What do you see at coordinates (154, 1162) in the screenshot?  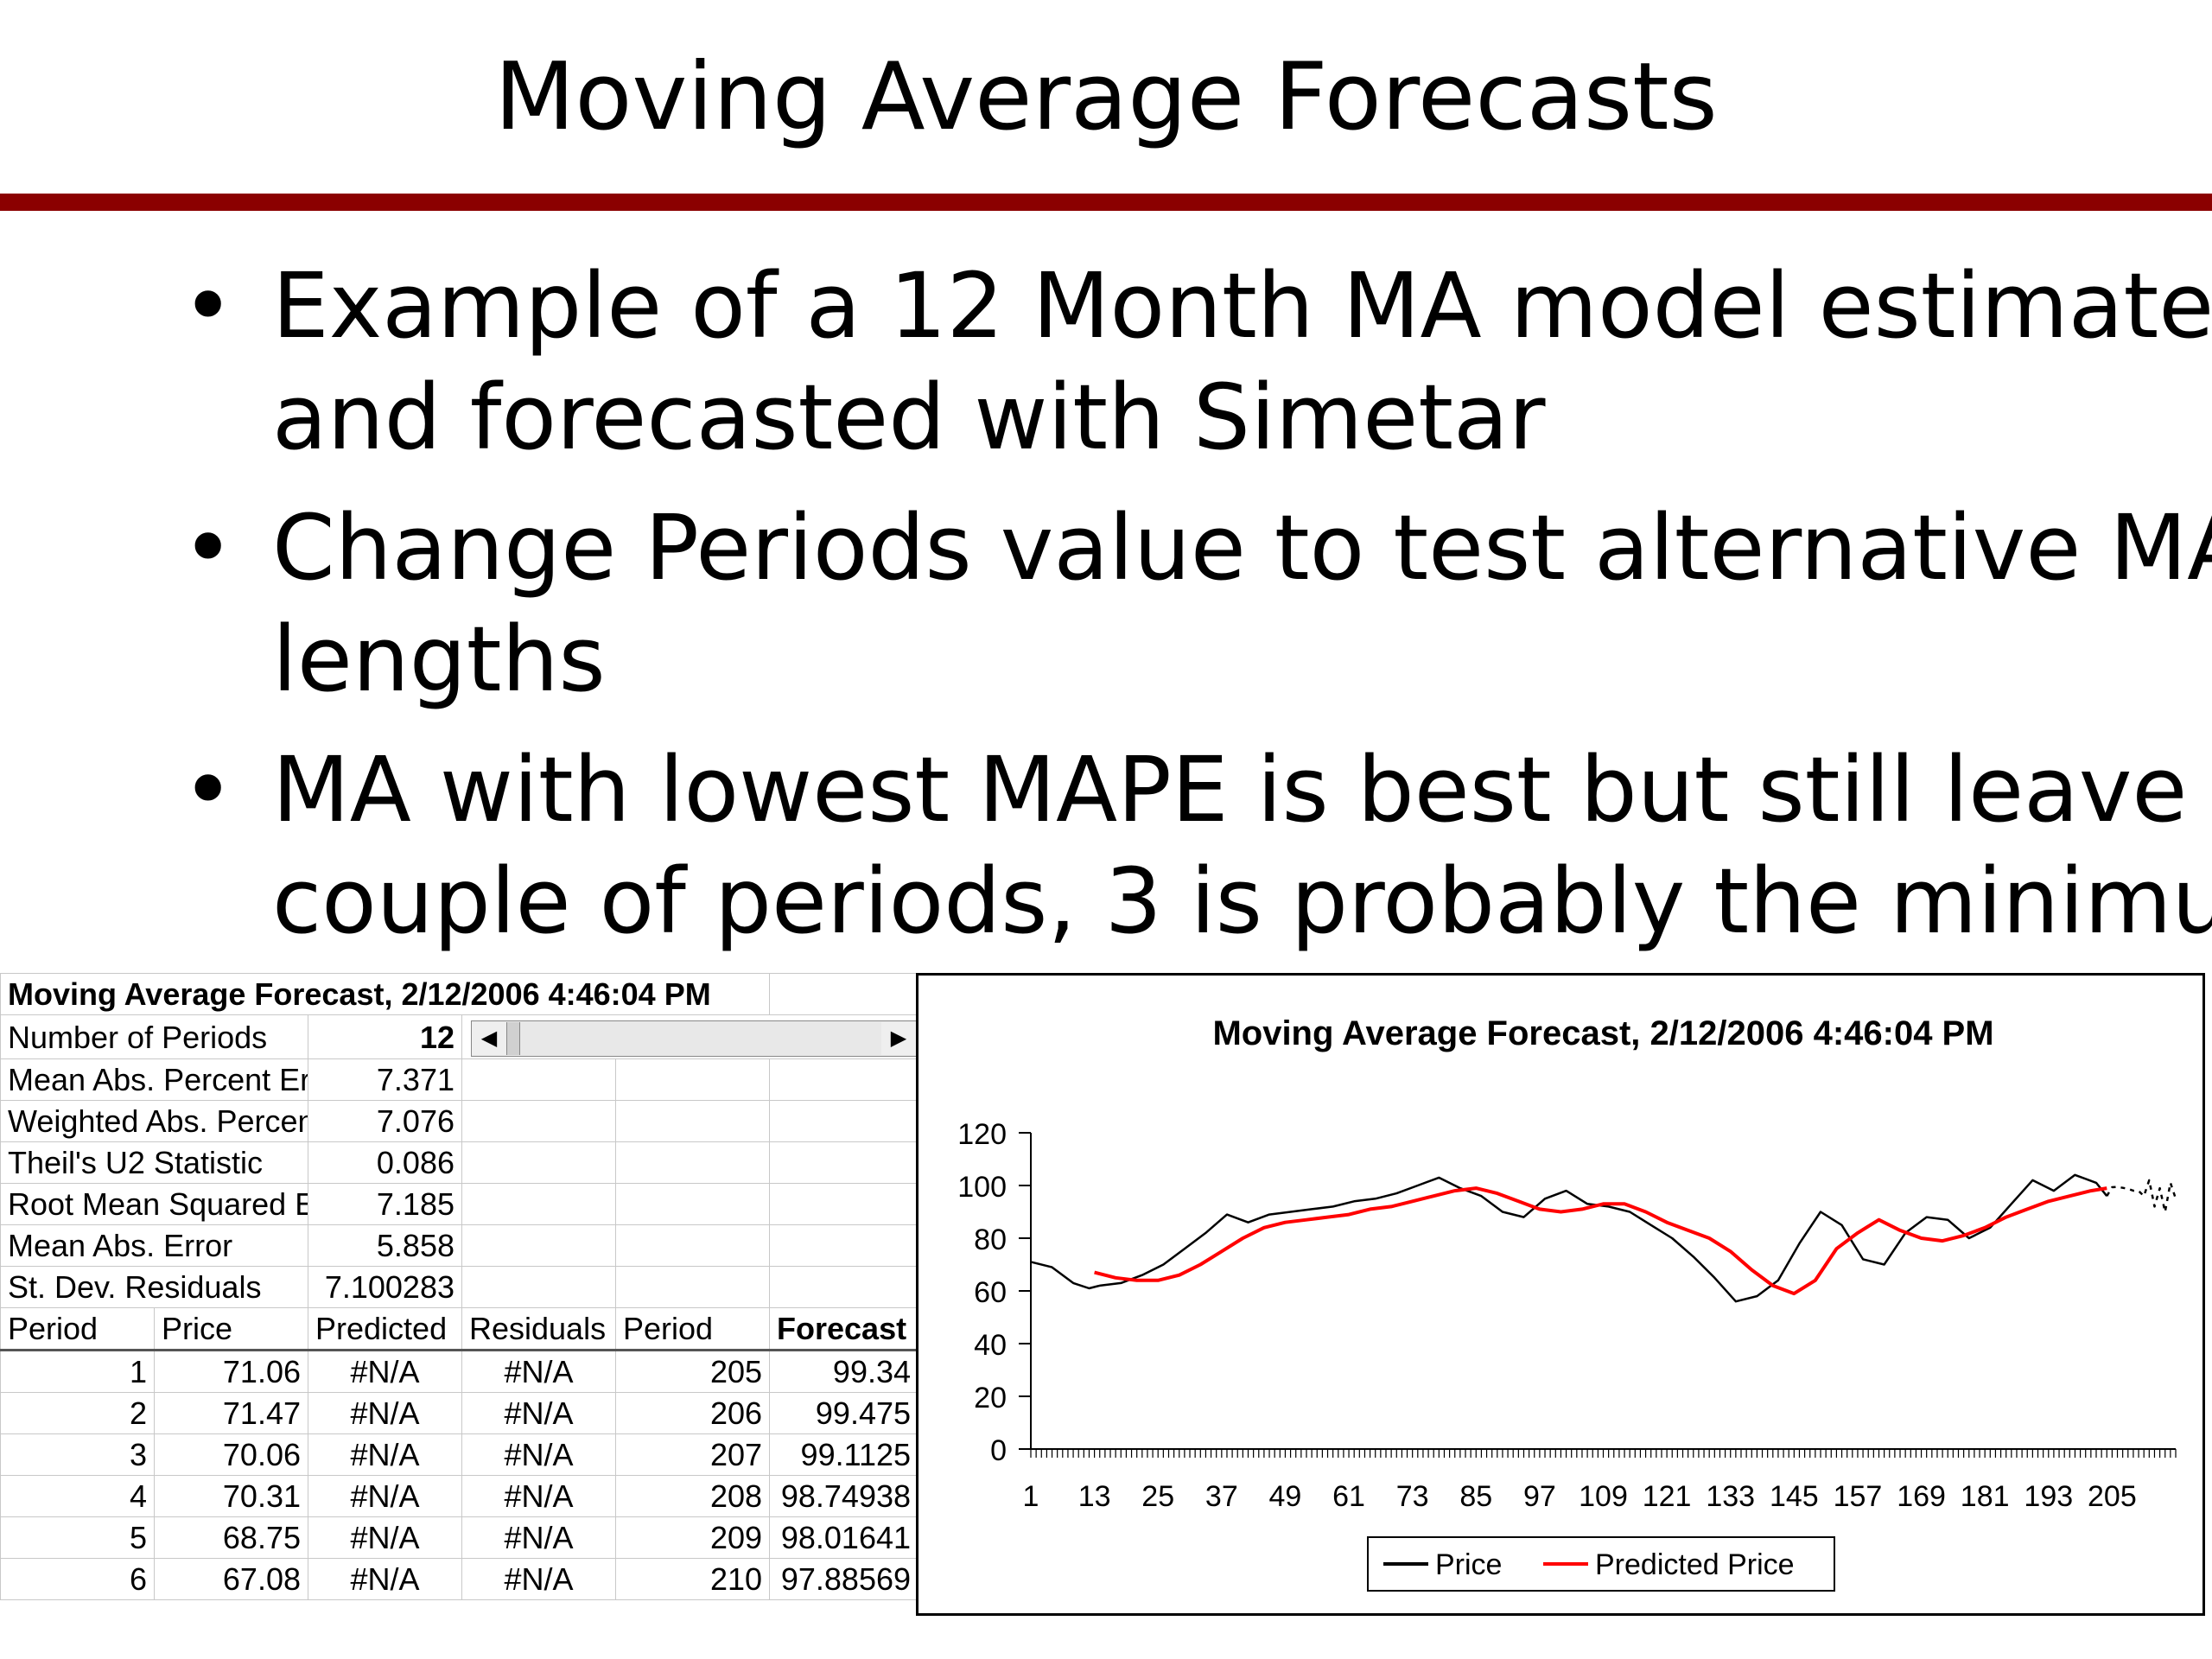 I see `stat-label: Theil's U2 Statistic` at bounding box center [154, 1162].